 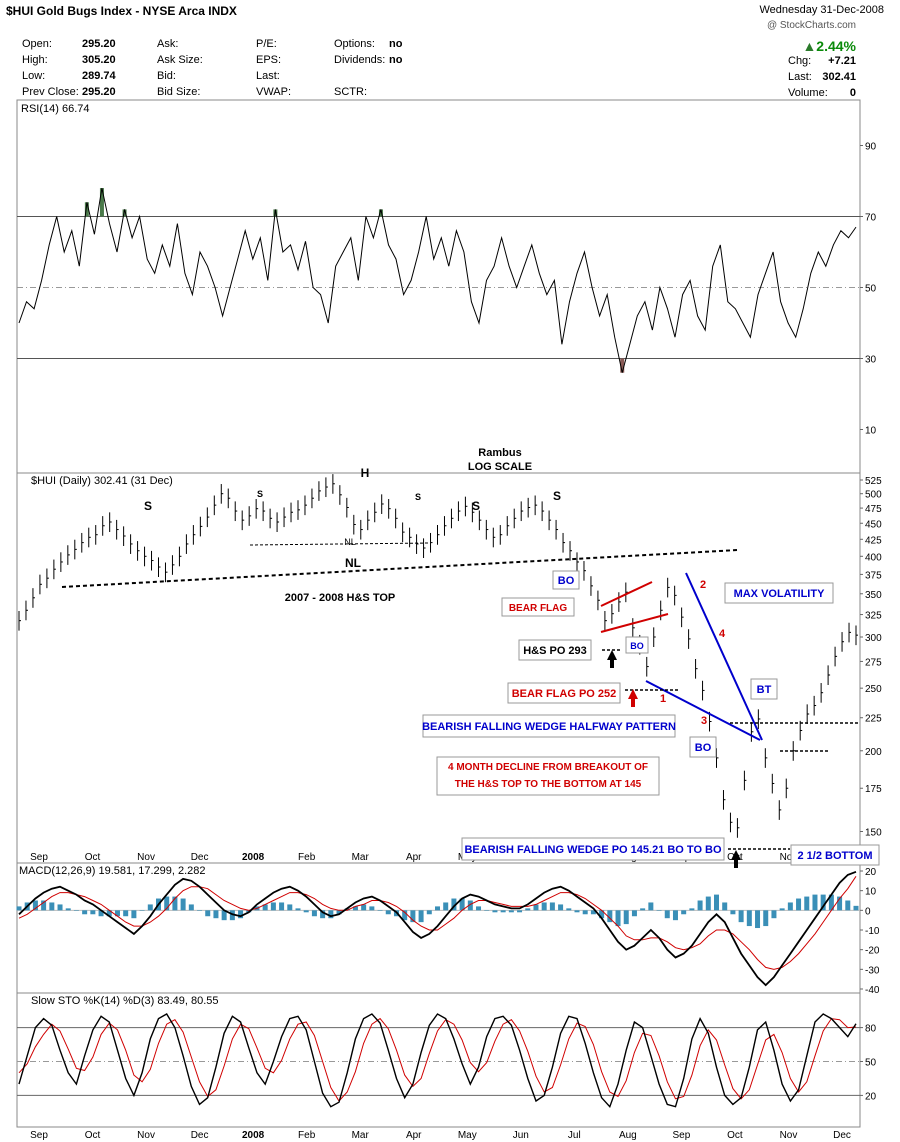 What do you see at coordinates (842, 1135) in the screenshot?
I see `sto-x-label: Dec` at bounding box center [842, 1135].